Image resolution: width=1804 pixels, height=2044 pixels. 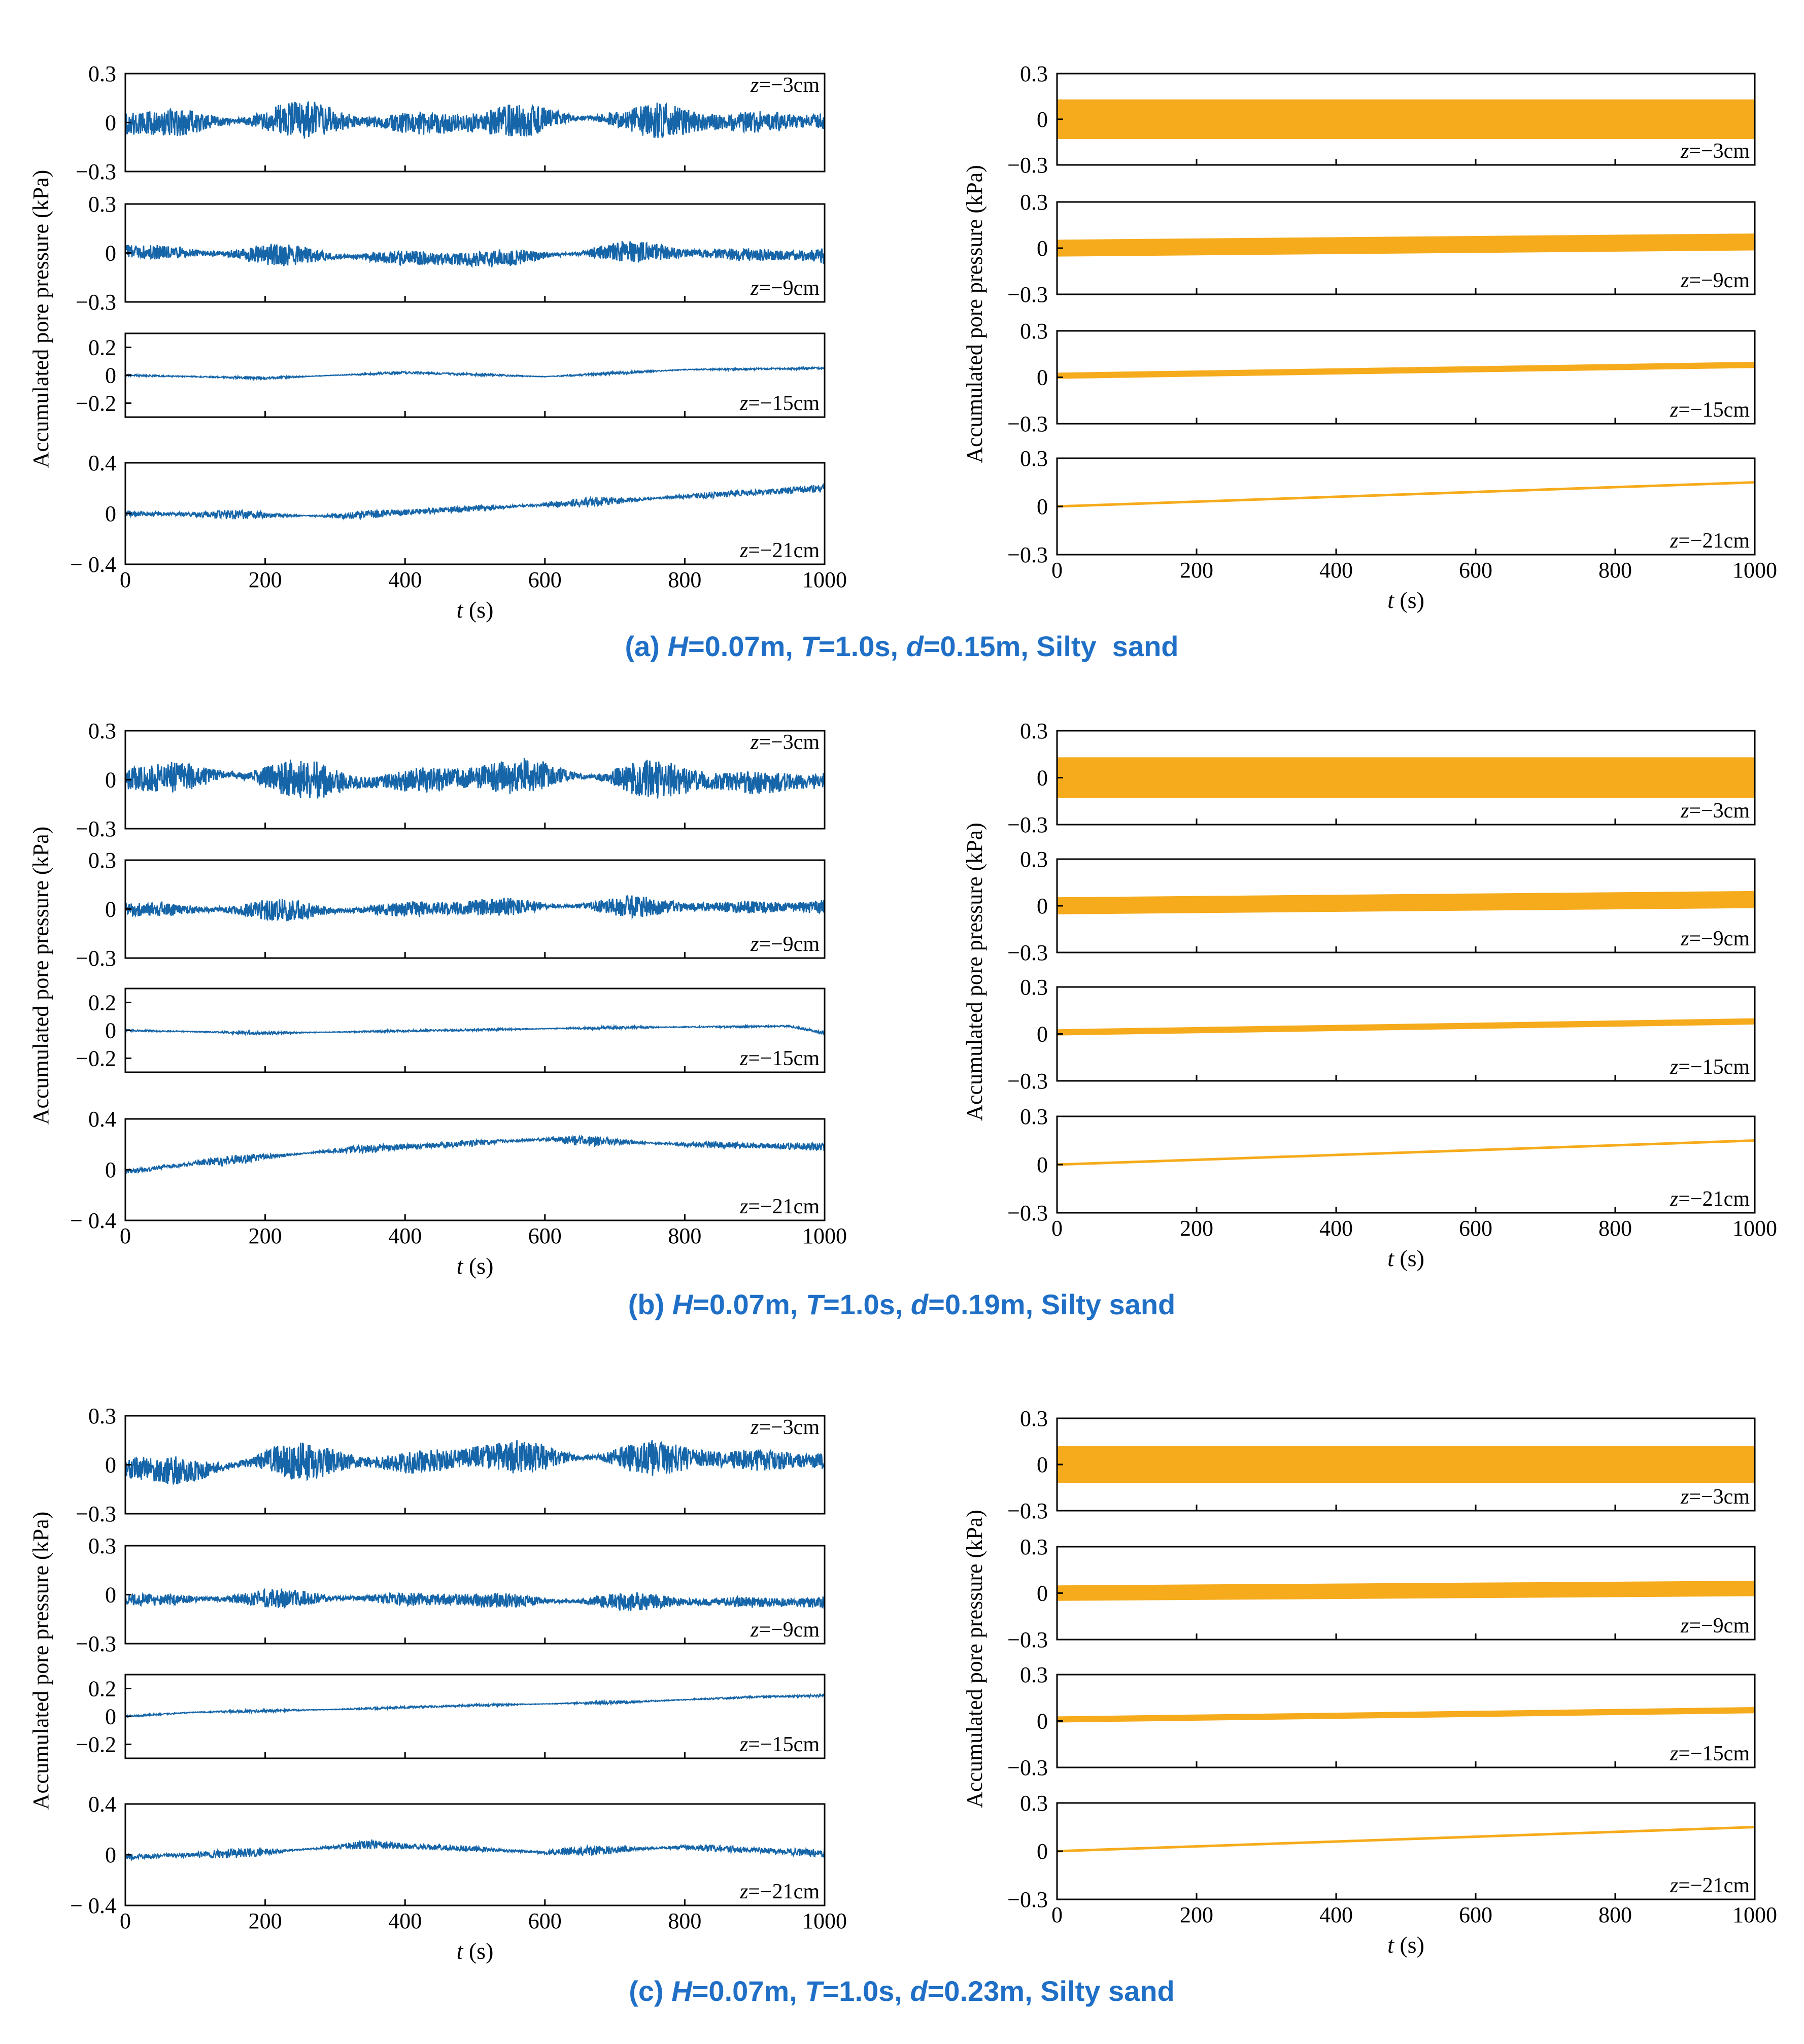 I want to click on y-tick-label: 0.2, so click(x=102, y=1689).